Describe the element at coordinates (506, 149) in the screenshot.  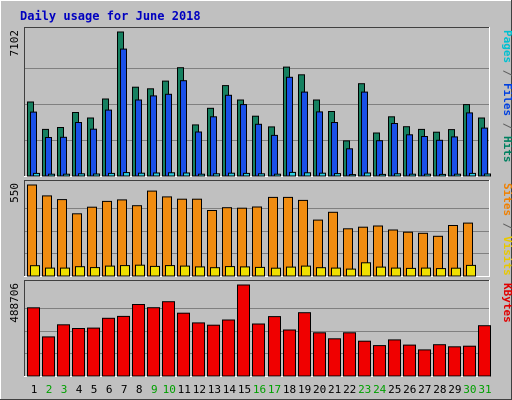
I see `legend-entry: Hits` at that location.